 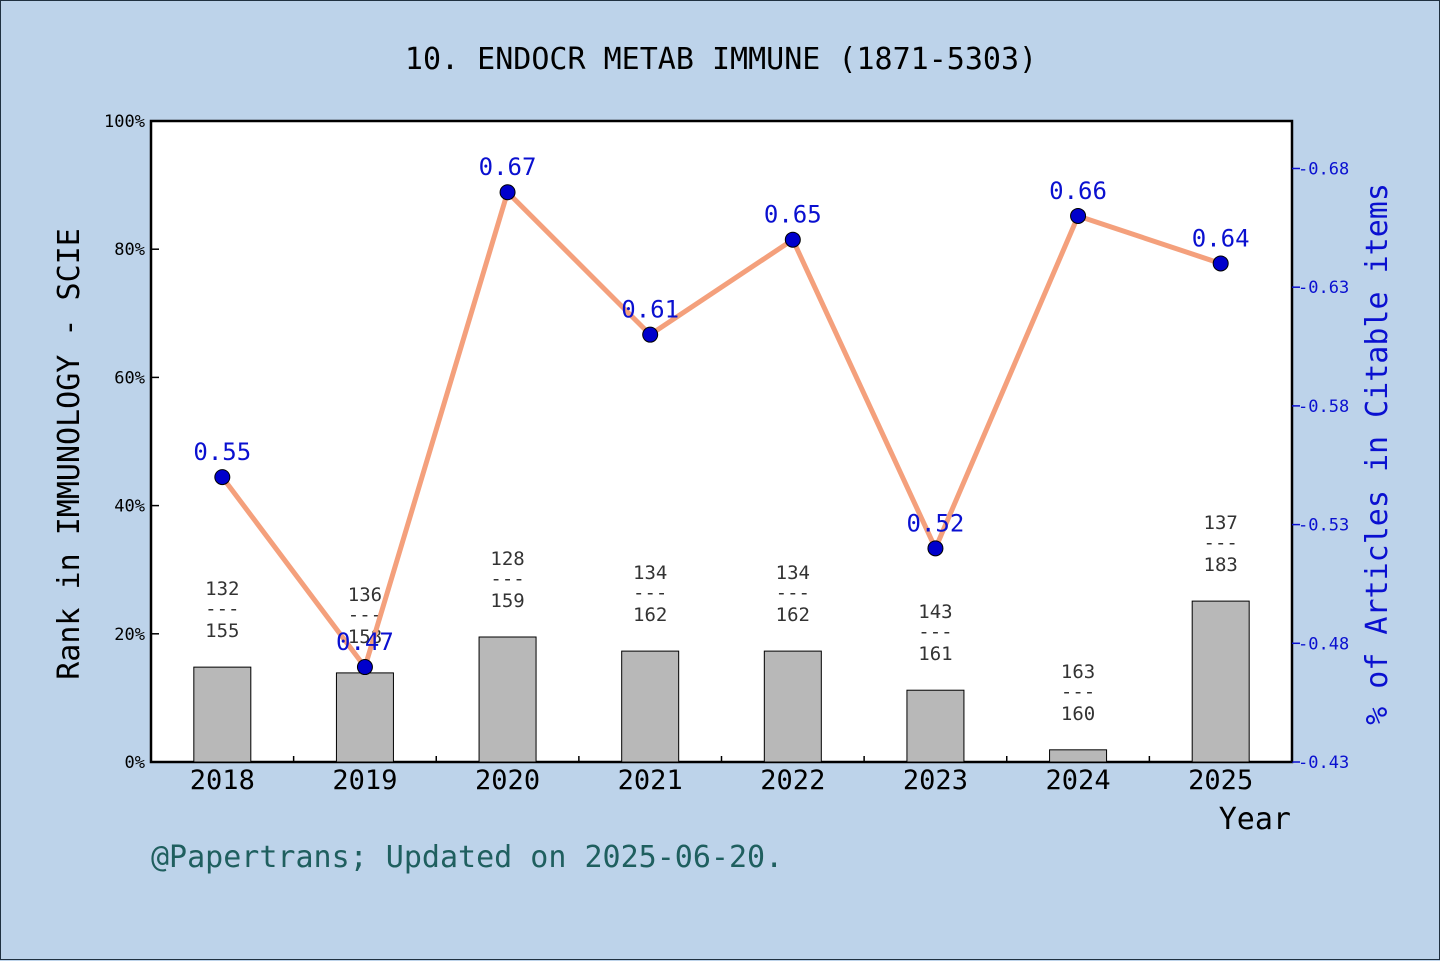 I want to click on bar-rank-label: 137, so click(x=1221, y=523).